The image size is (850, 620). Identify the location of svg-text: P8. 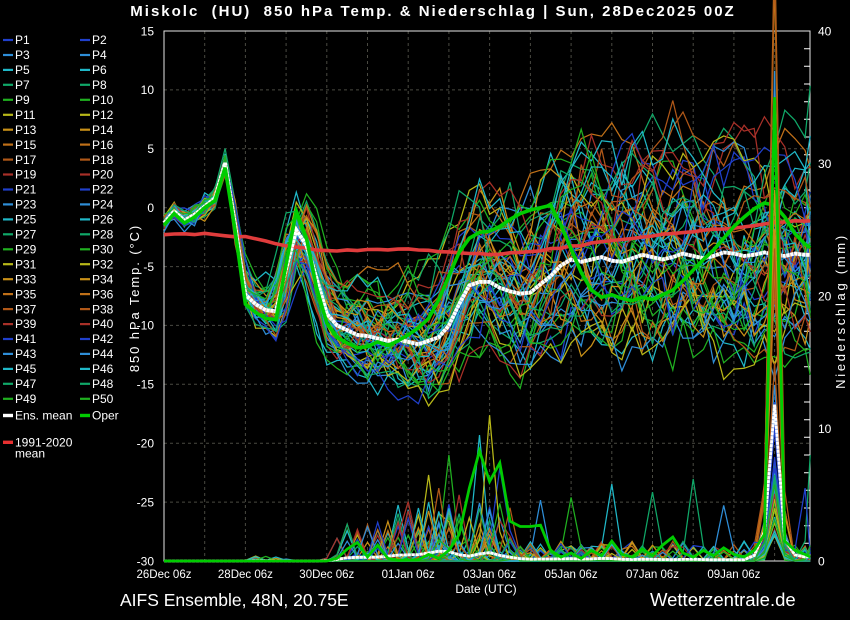
(99, 85).